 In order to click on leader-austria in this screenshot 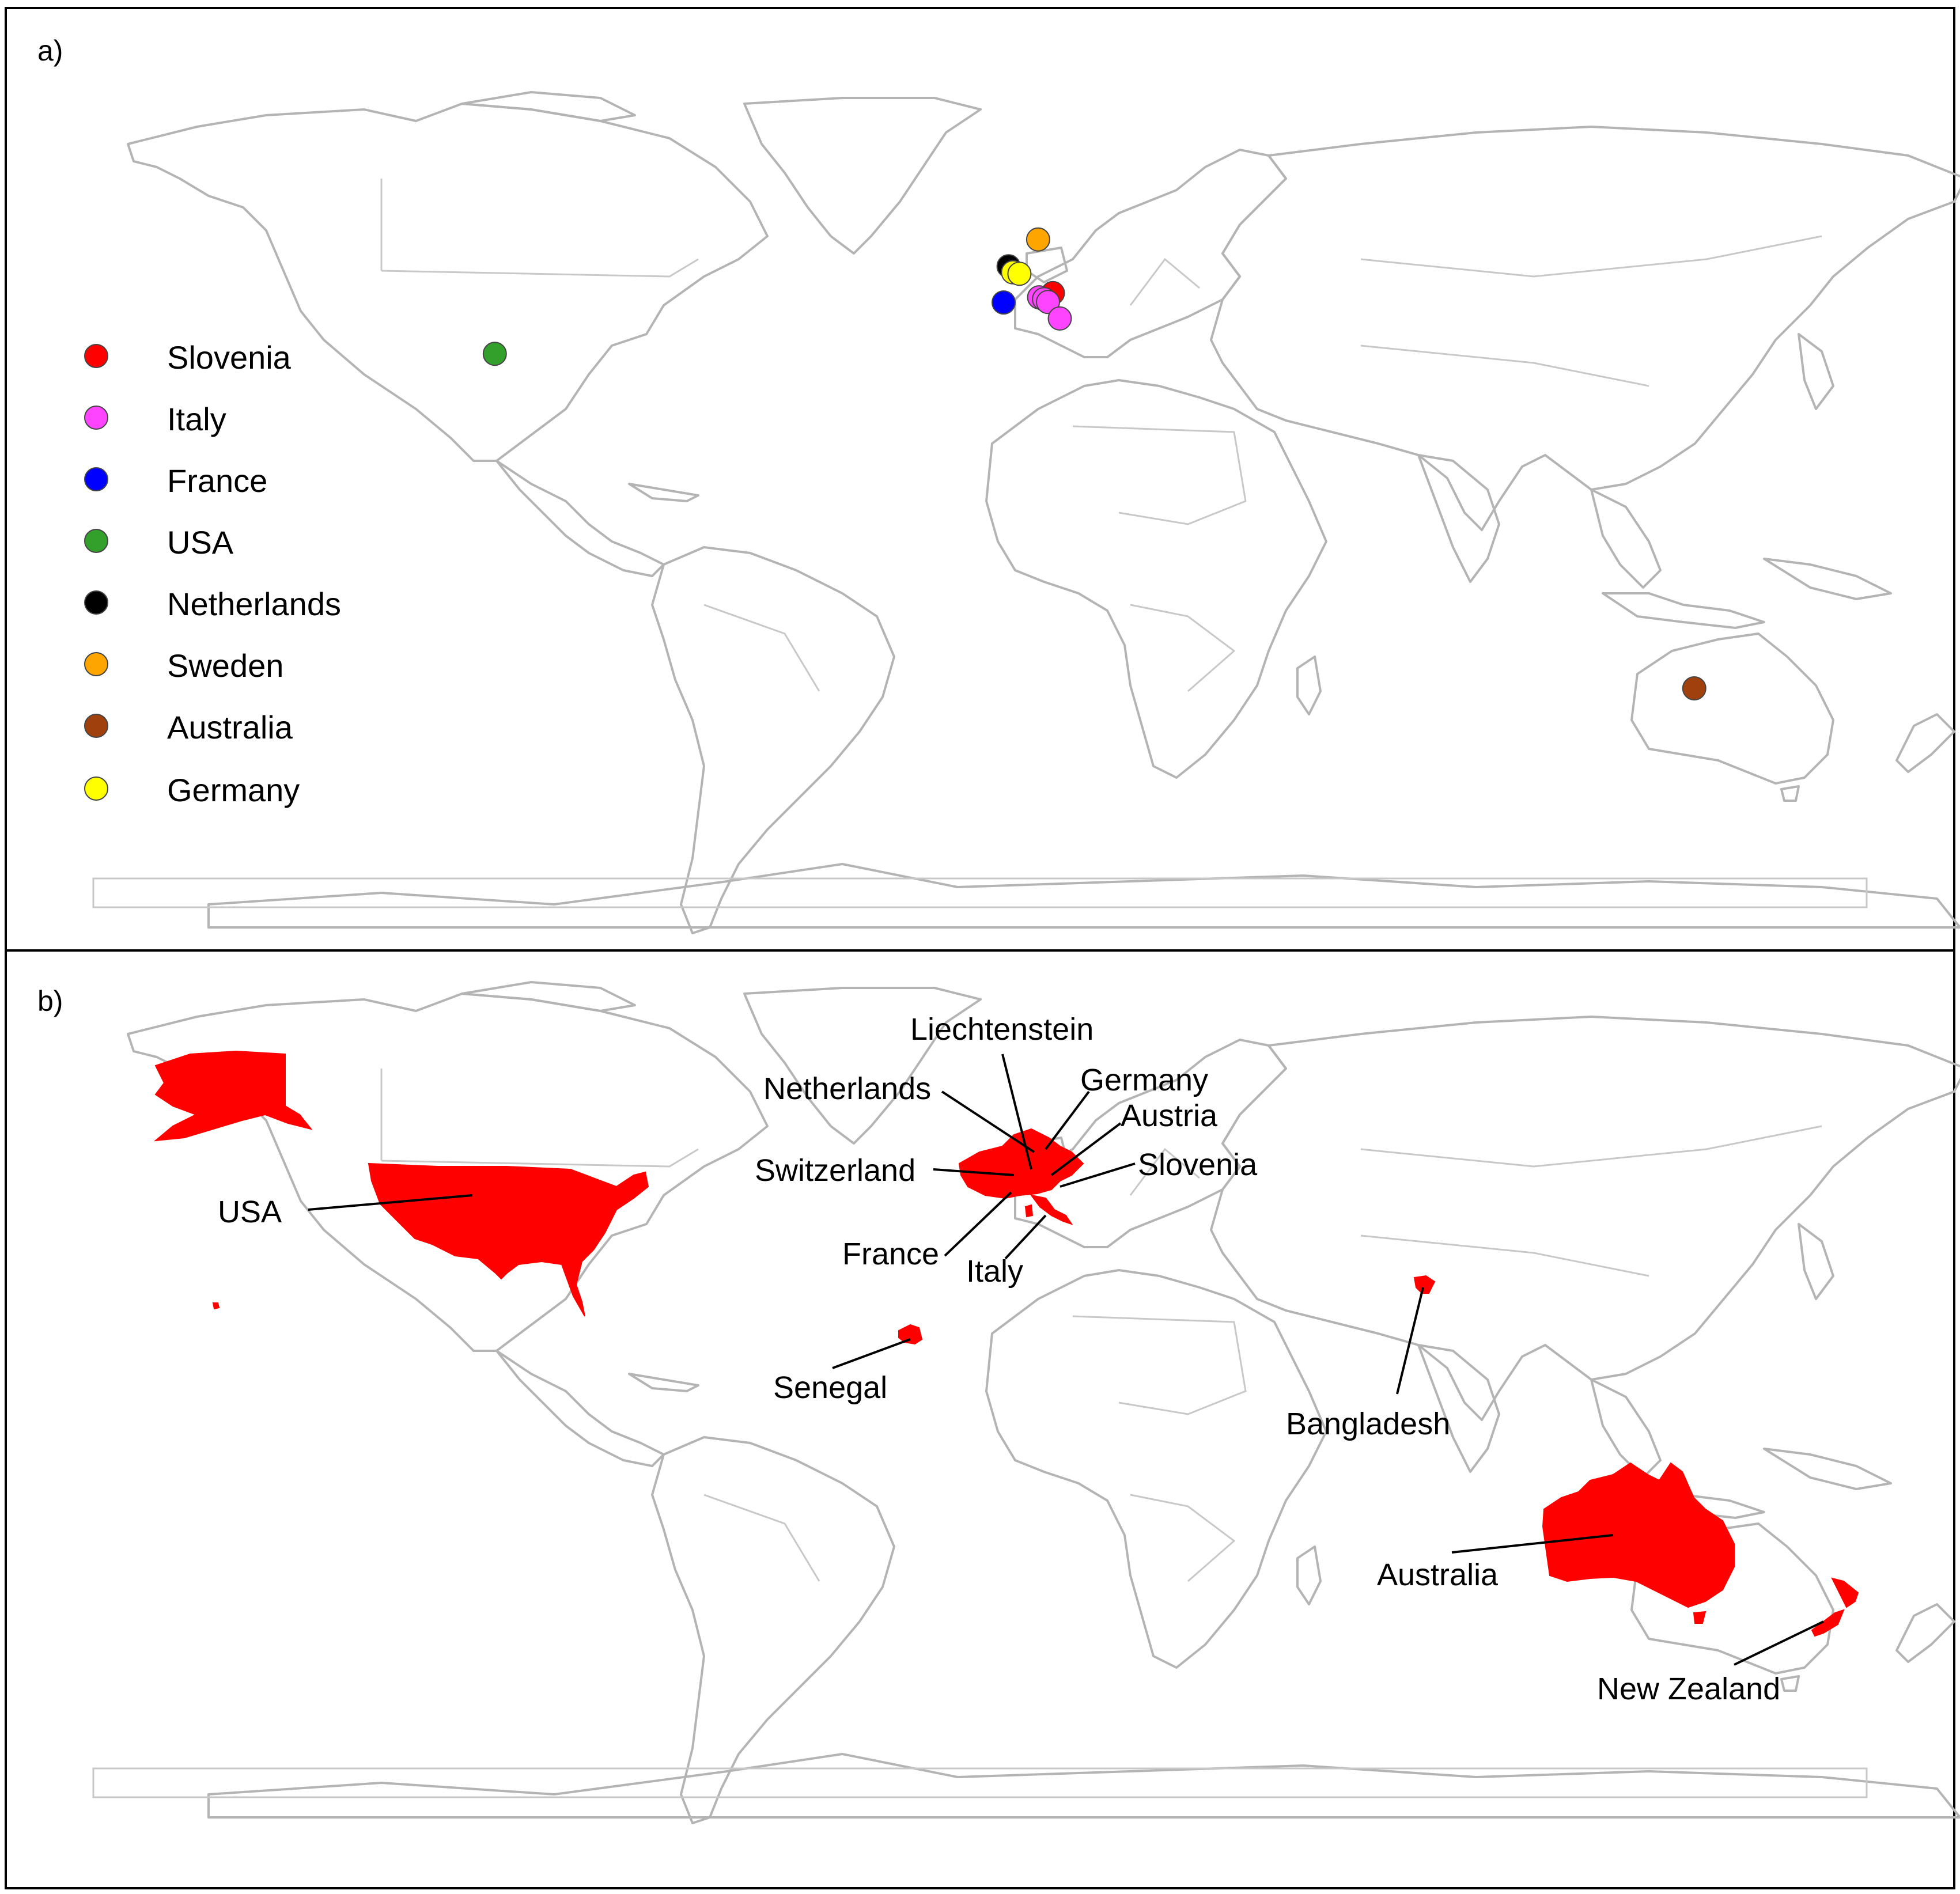, I will do `click(1086, 1149)`.